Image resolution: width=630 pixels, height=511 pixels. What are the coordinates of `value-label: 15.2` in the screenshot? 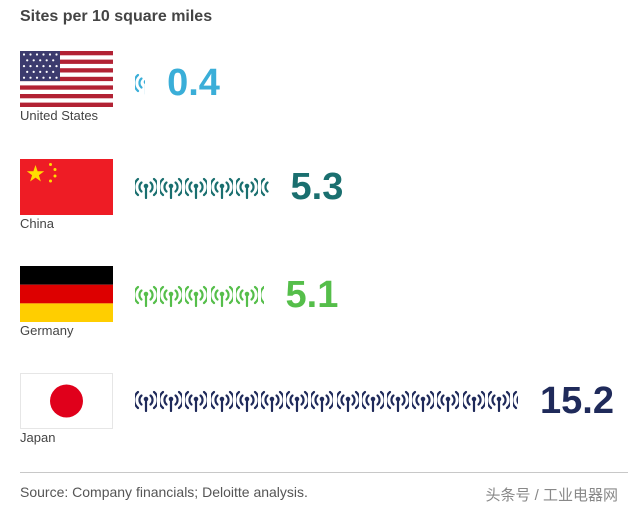 It's located at (577, 401).